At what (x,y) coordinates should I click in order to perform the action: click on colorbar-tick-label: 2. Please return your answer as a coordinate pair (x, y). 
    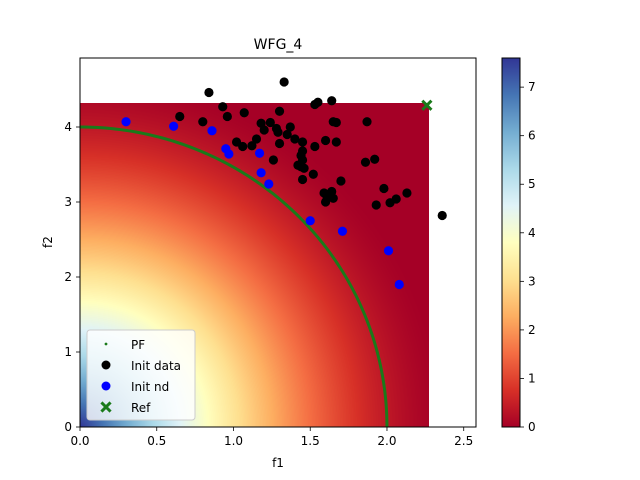
    Looking at the image, I should click on (532, 330).